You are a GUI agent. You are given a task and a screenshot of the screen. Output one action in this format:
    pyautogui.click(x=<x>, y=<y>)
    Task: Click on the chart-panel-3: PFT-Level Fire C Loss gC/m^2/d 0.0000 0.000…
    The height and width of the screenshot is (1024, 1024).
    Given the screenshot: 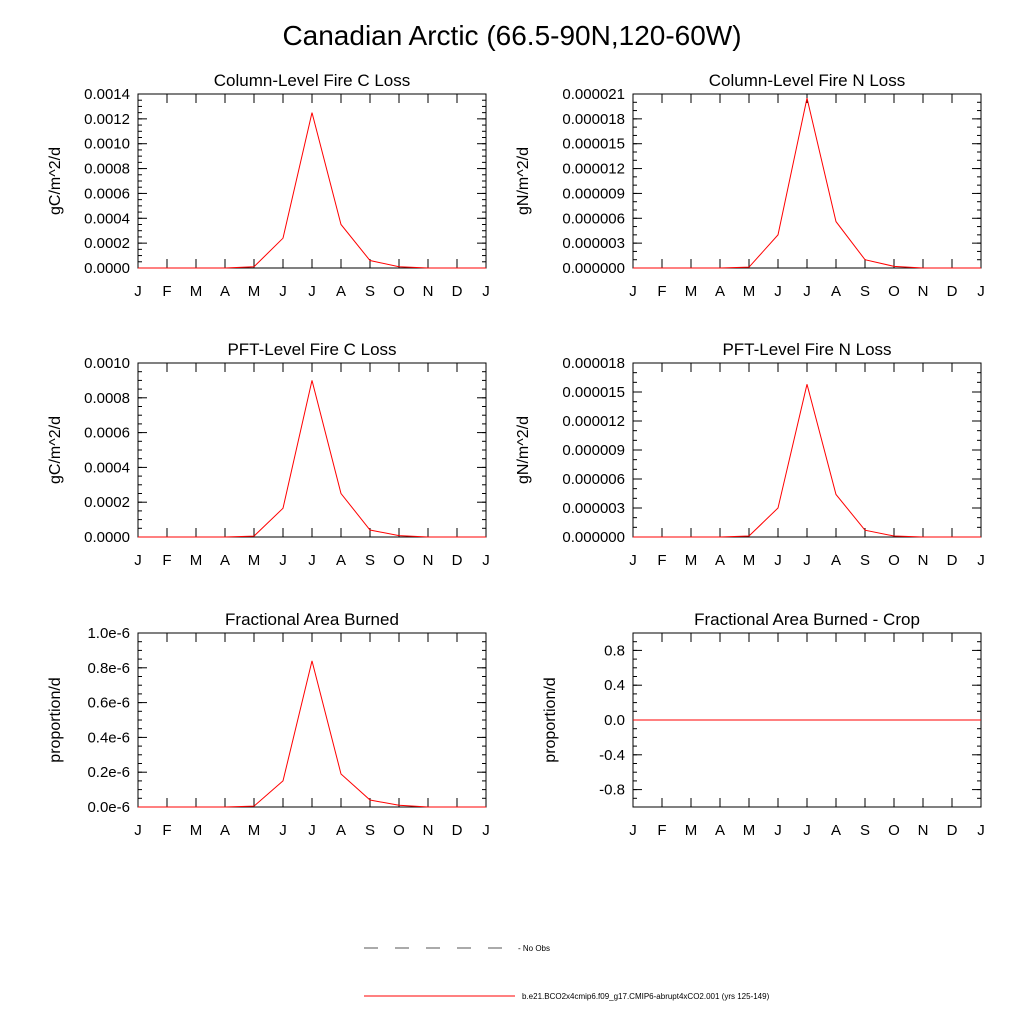 What is the action you would take?
    pyautogui.click(x=268, y=454)
    